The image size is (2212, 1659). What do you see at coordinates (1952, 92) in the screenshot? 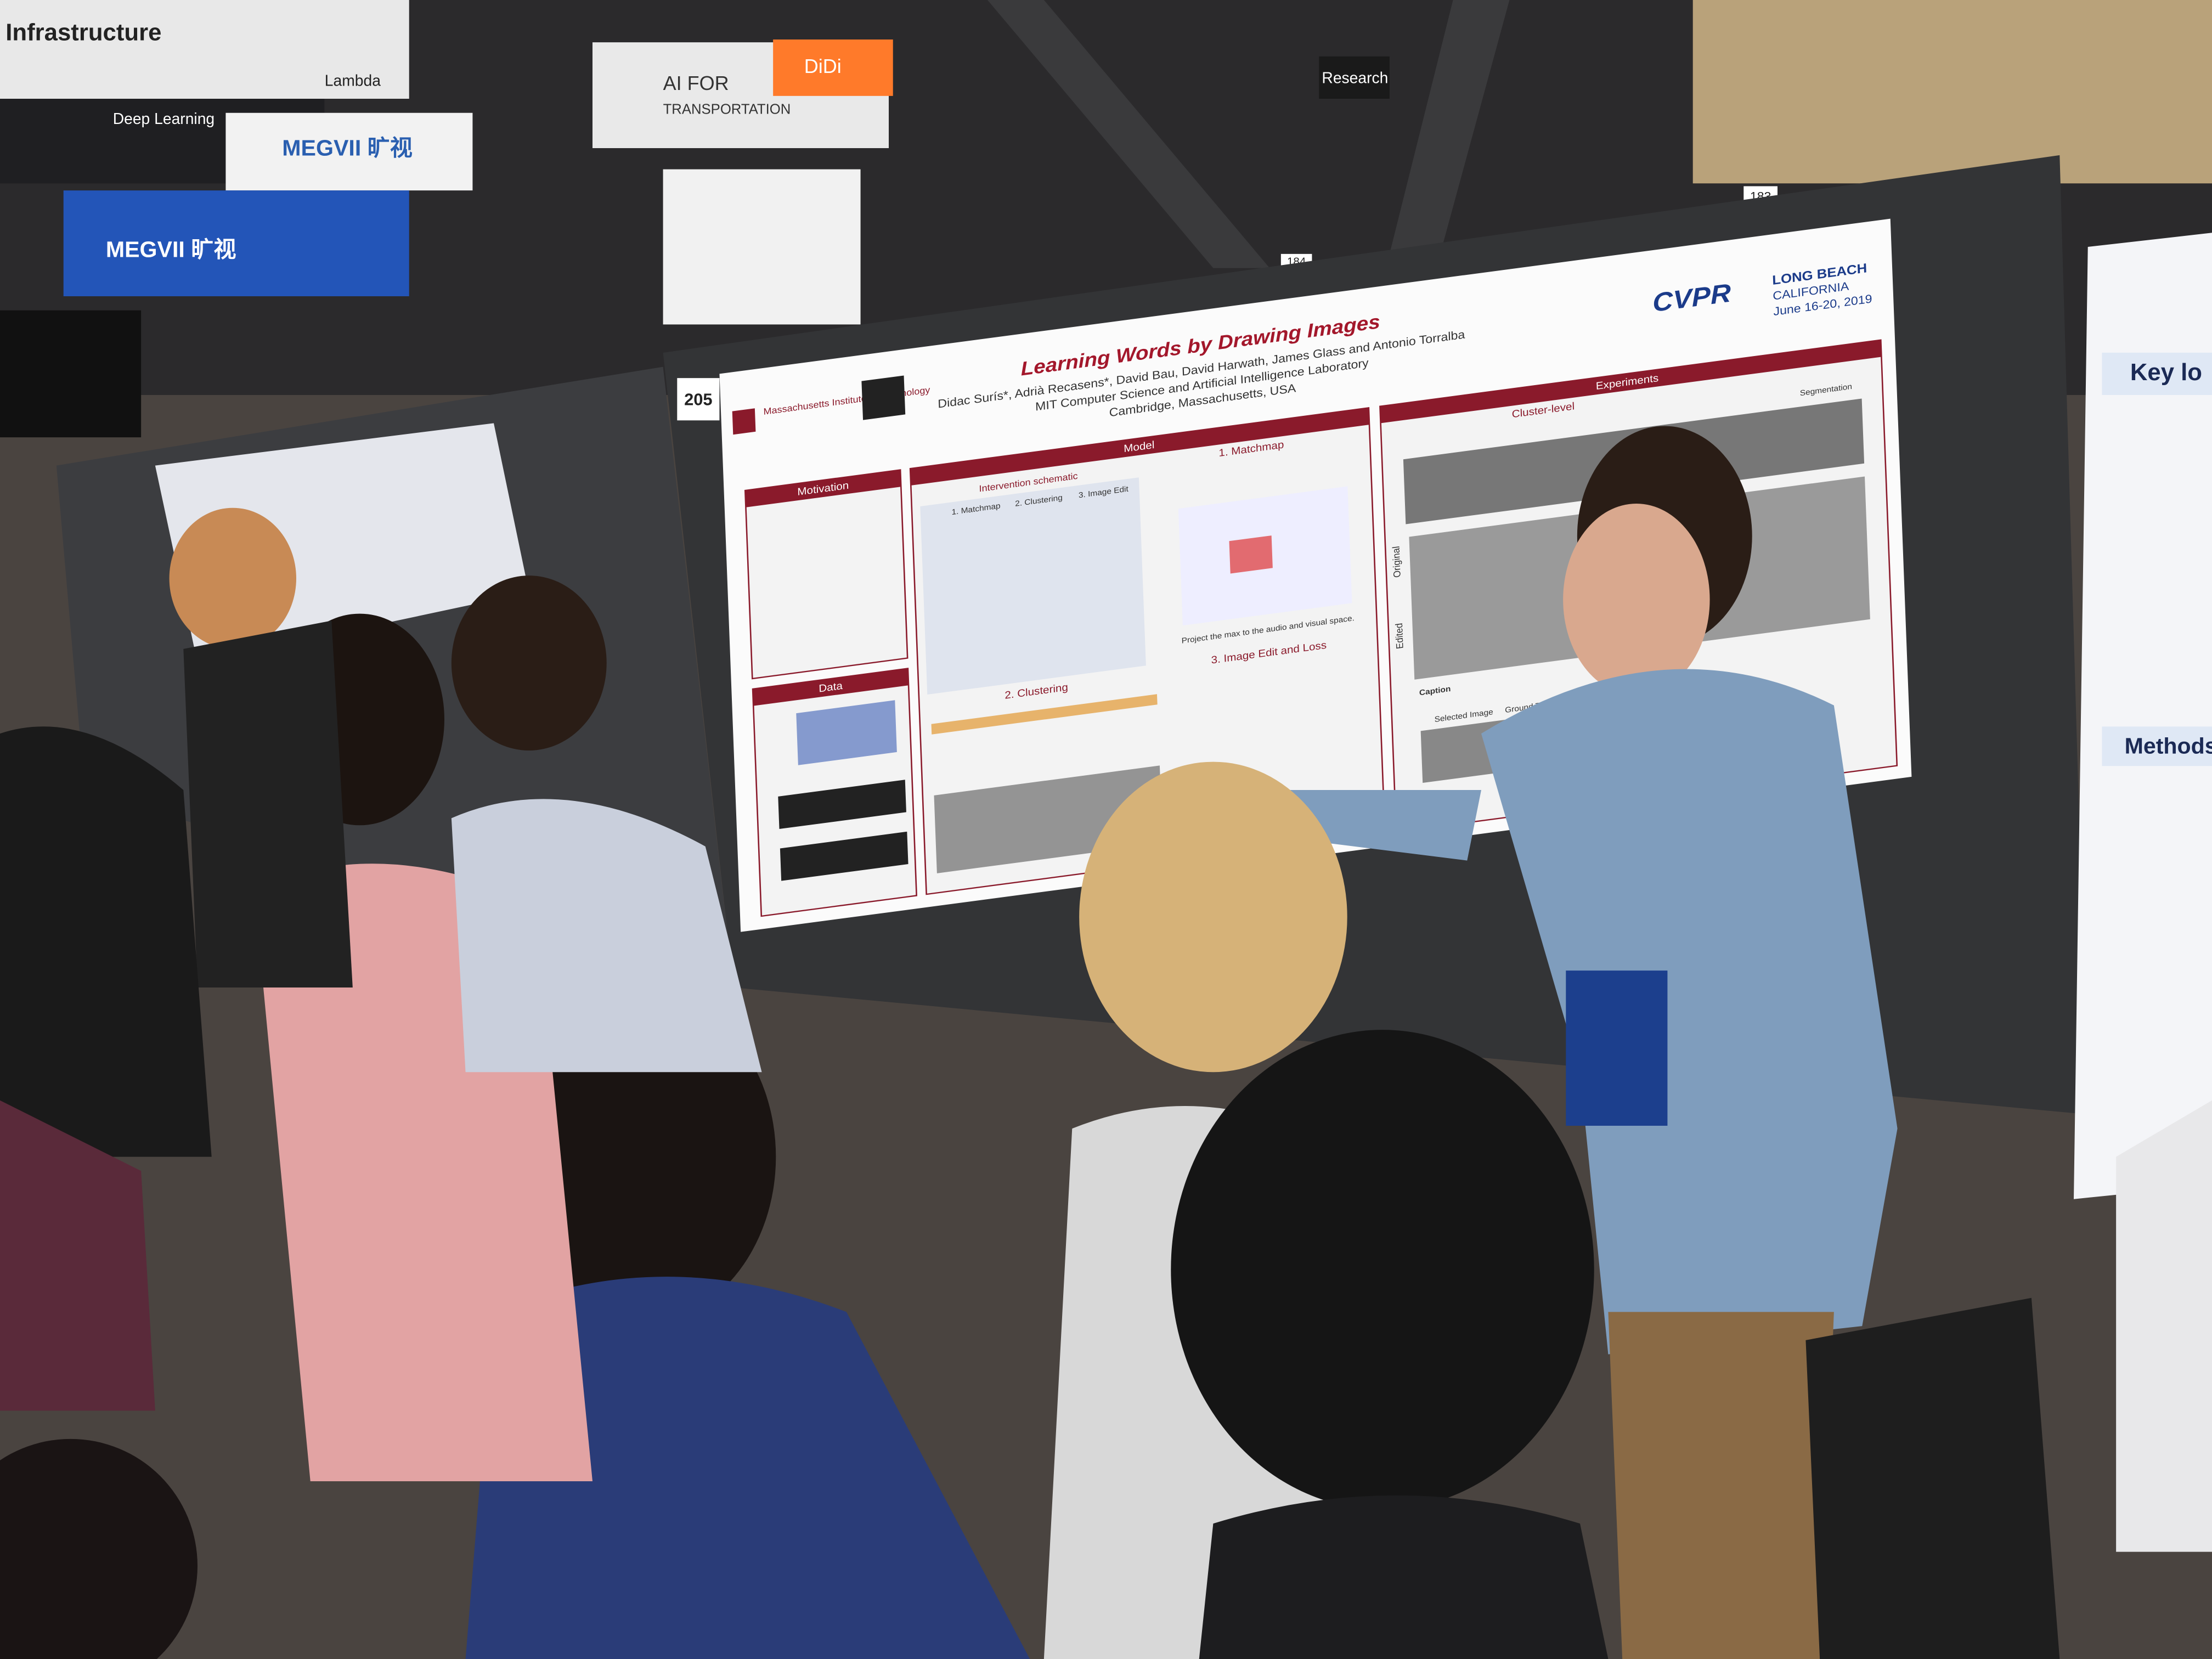
I see `far-wall` at bounding box center [1952, 92].